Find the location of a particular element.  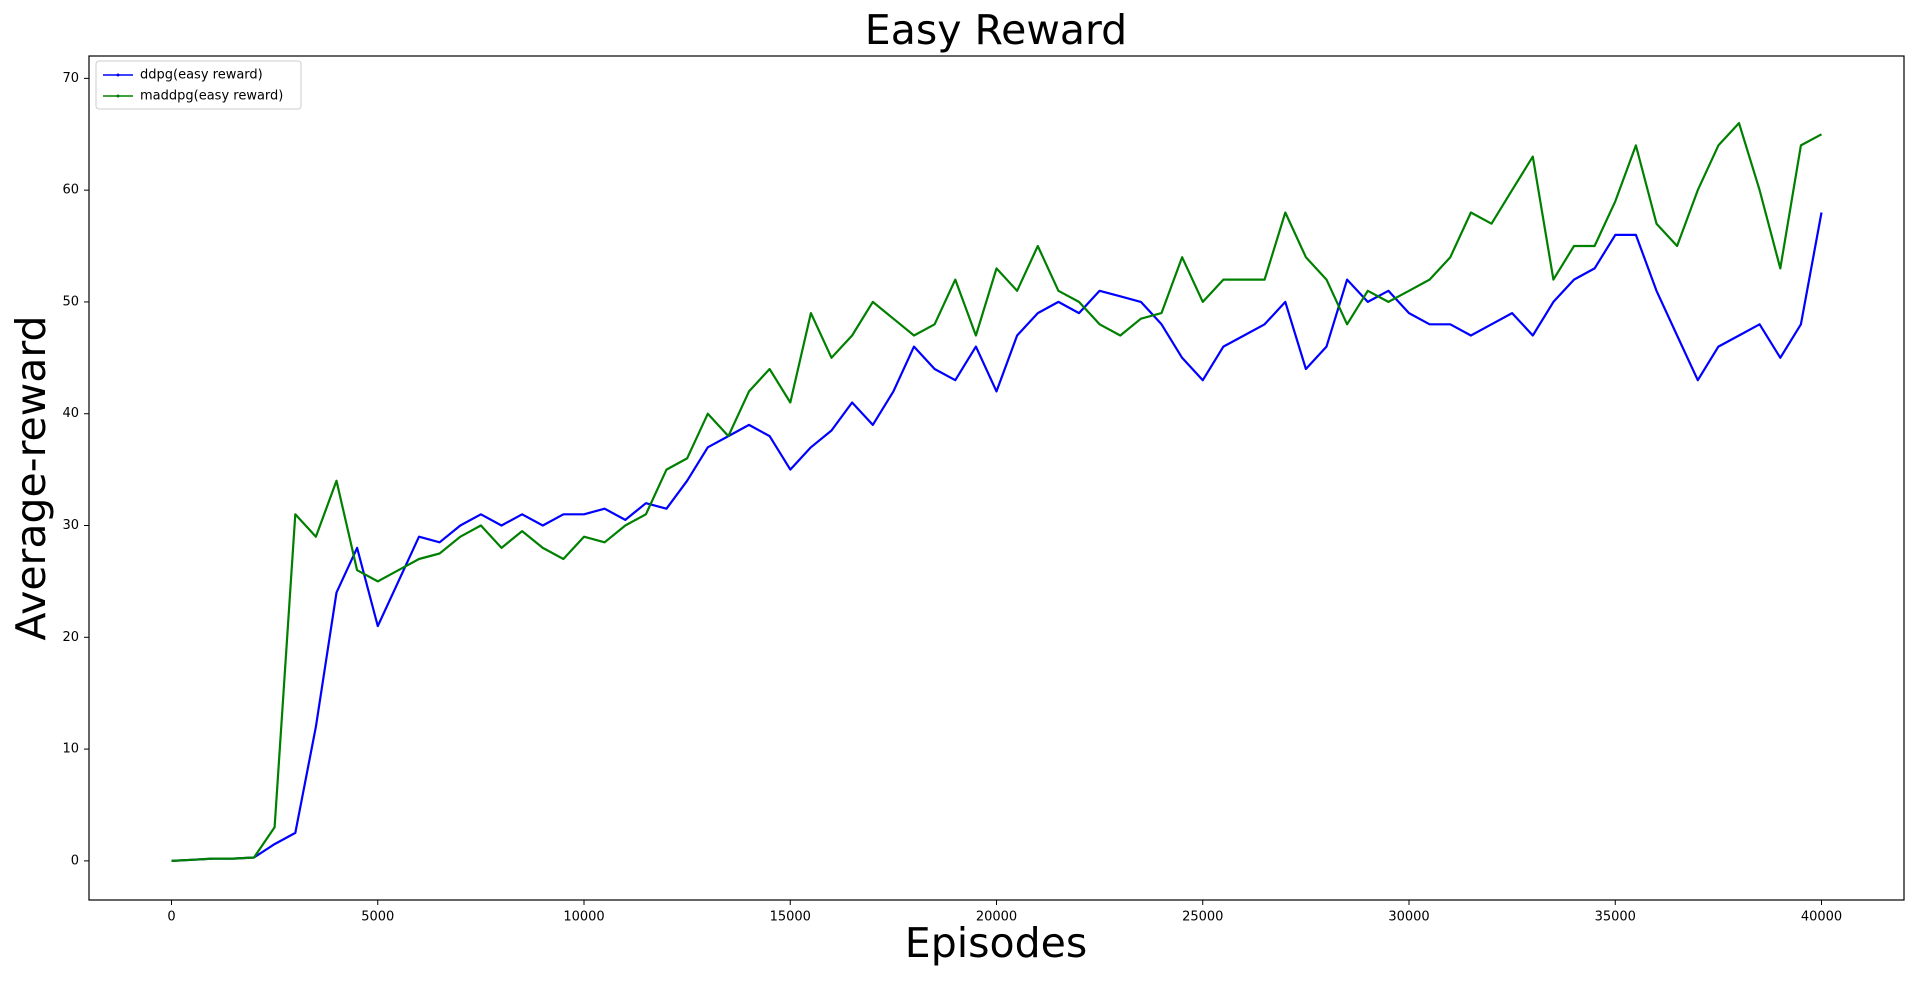

x-tick-label: 5000 is located at coordinates (377, 917).